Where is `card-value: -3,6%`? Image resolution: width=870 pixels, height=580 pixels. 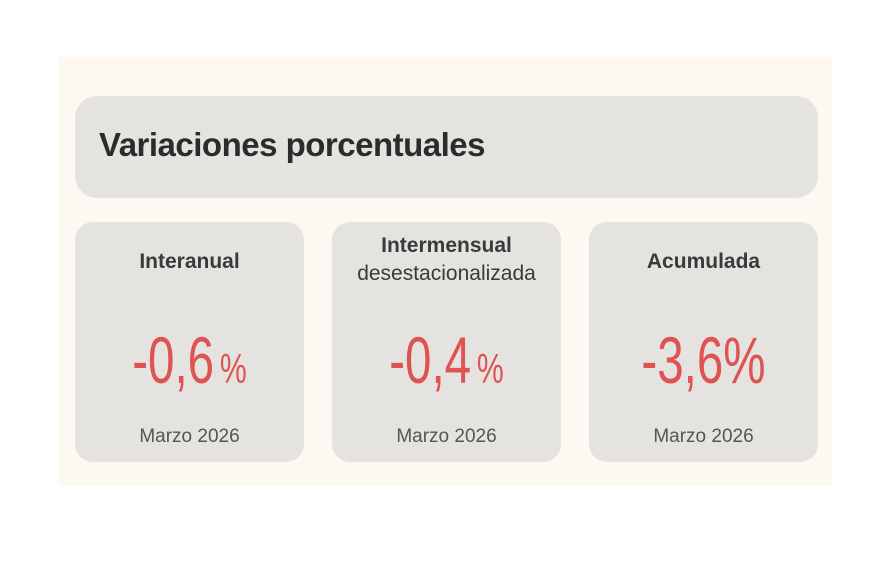
card-value: -3,6% is located at coordinates (703, 360).